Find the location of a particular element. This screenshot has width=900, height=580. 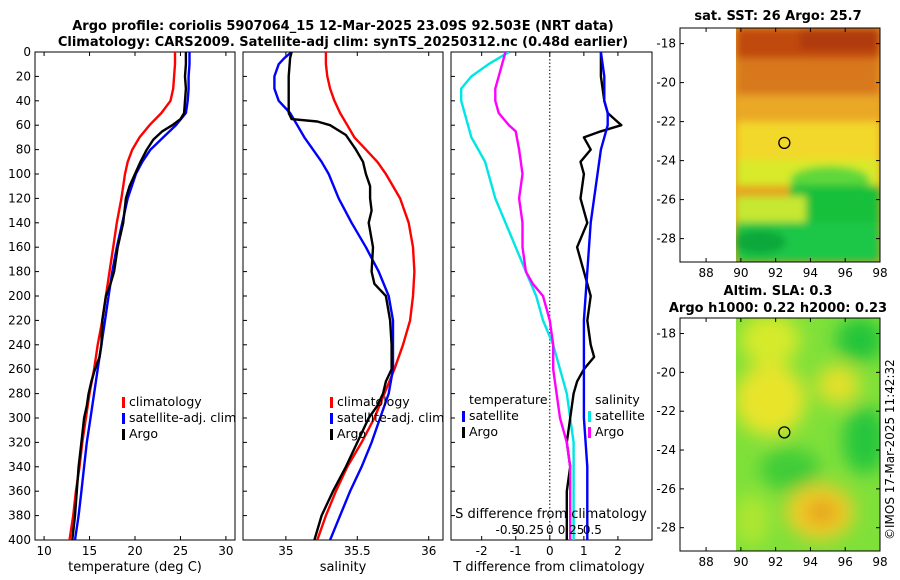

x-tick-label: 30 is located at coordinates (225, 551).